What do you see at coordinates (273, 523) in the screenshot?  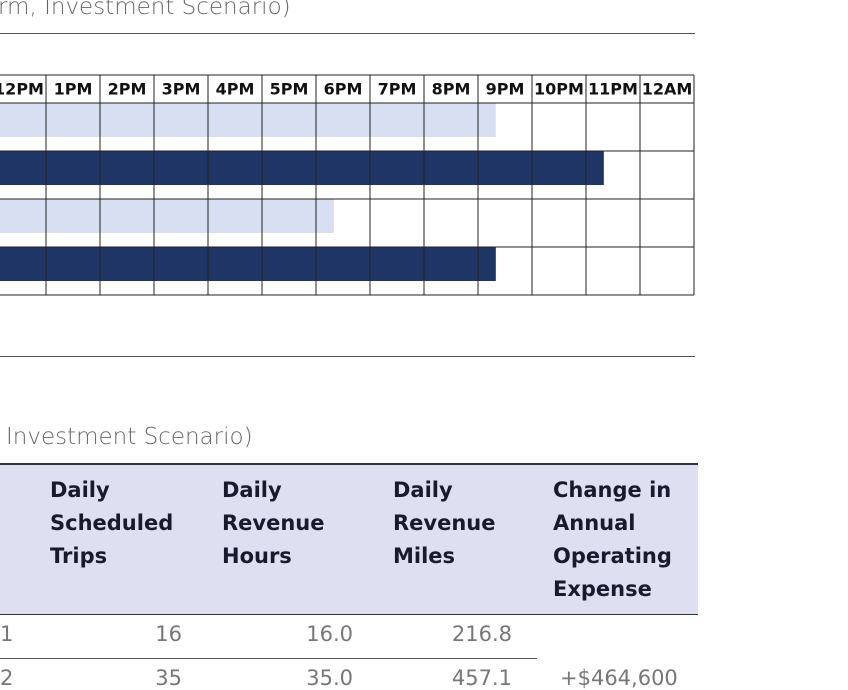 I see `column-header: Daily Revenue Hours` at bounding box center [273, 523].